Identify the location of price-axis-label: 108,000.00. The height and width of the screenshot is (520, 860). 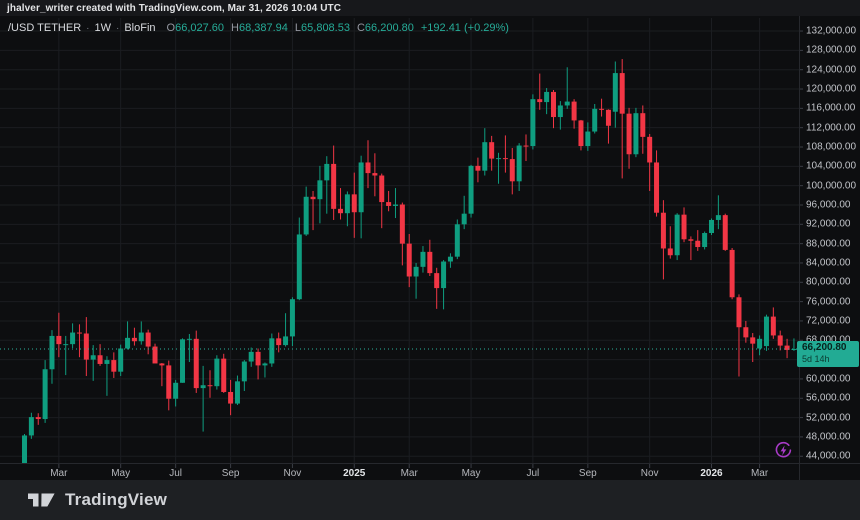
(831, 147).